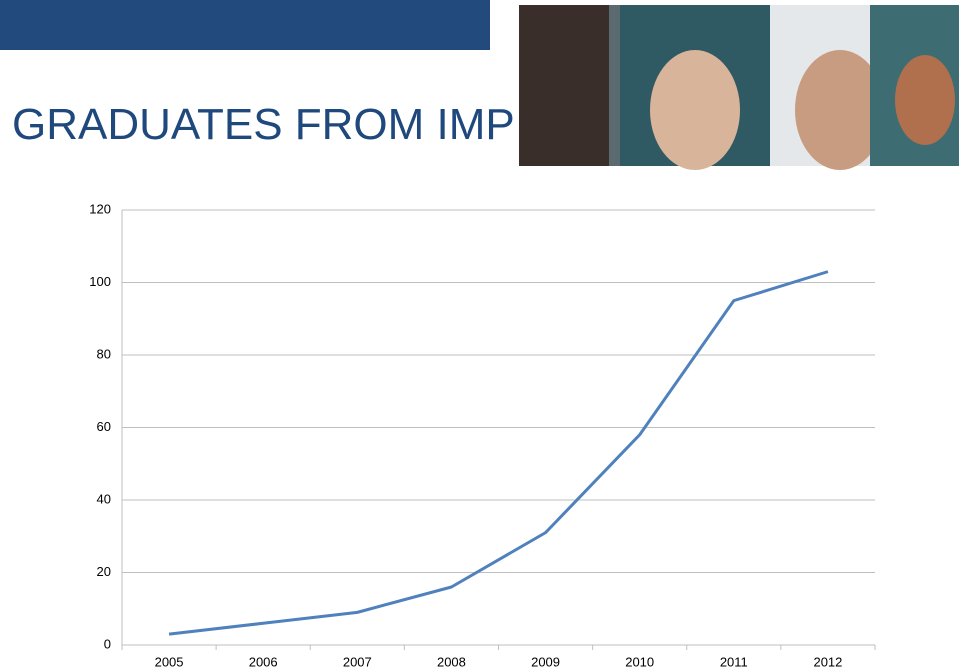 Image resolution: width=960 pixels, height=668 pixels. Describe the element at coordinates (104, 426) in the screenshot. I see `y-tick-label: 60` at that location.